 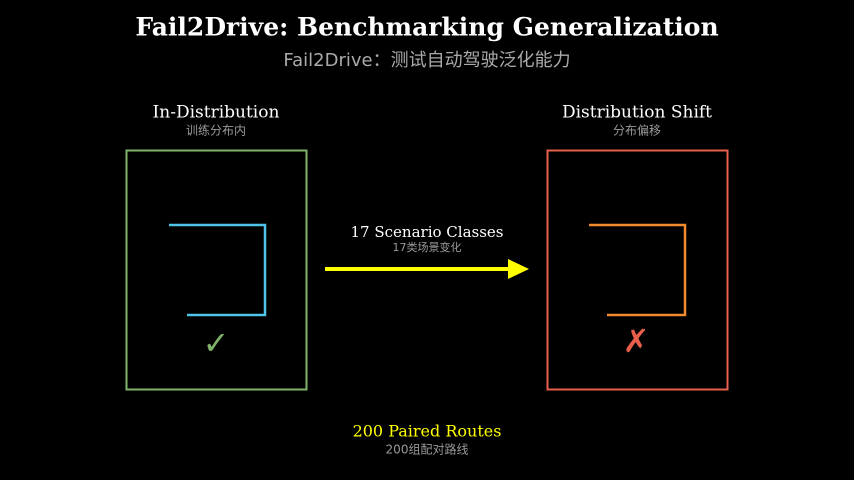 I want to click on title: Fail2Drive: Benchmarking Generalization, so click(x=426, y=27).